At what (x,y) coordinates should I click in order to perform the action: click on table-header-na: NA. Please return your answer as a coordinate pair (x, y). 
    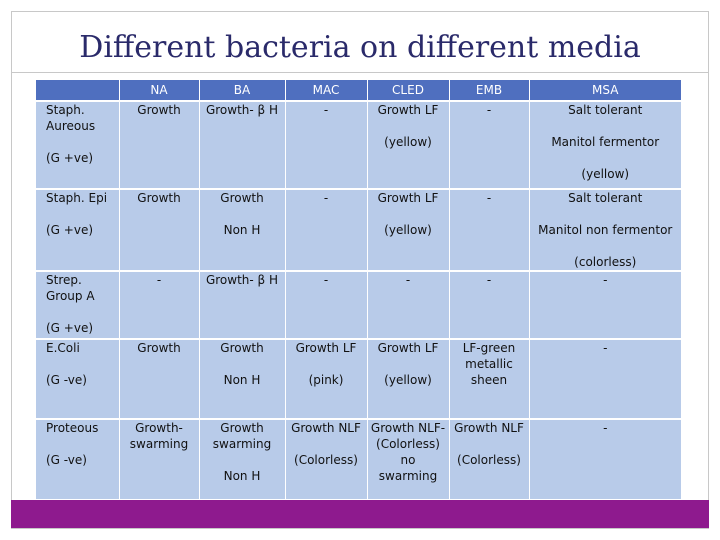
    Looking at the image, I should click on (158, 90).